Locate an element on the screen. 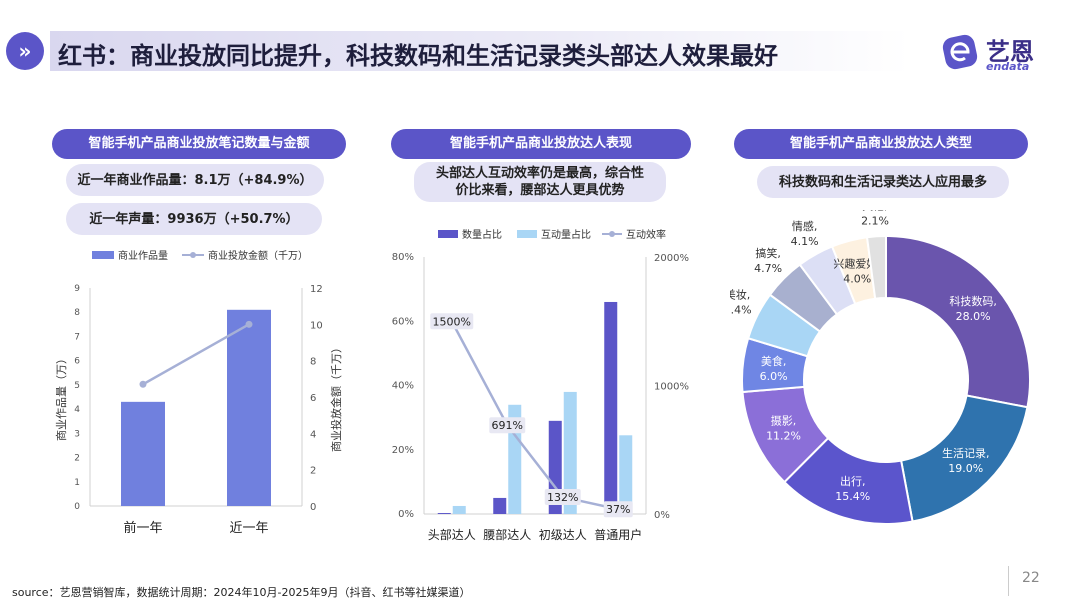  slice-value-label: 6.0% is located at coordinates (774, 376).